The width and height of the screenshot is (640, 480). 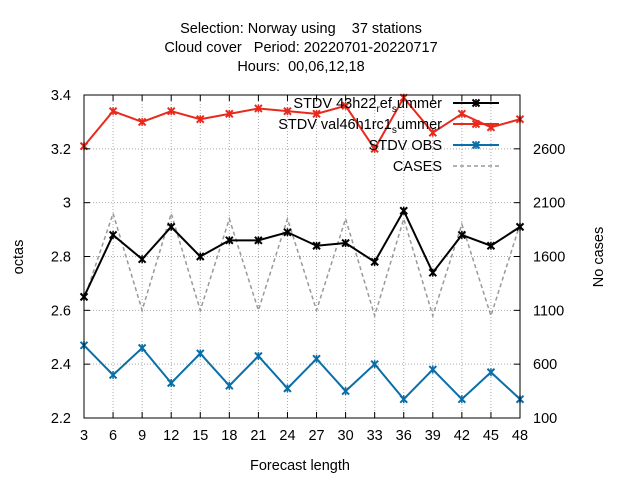 I want to click on series-stdv-43h22-ref-summer, so click(x=302, y=254).